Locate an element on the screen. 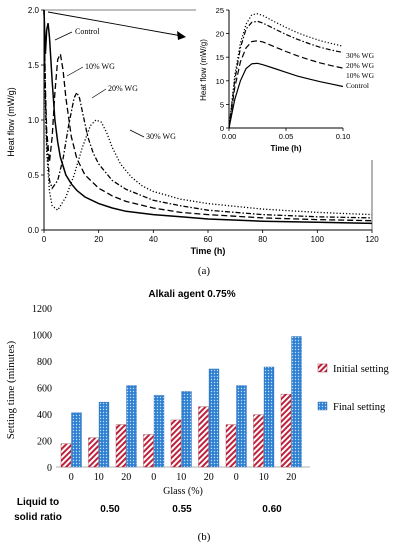 The image size is (408, 550). main-x-tick-label: 80 is located at coordinates (262, 239).